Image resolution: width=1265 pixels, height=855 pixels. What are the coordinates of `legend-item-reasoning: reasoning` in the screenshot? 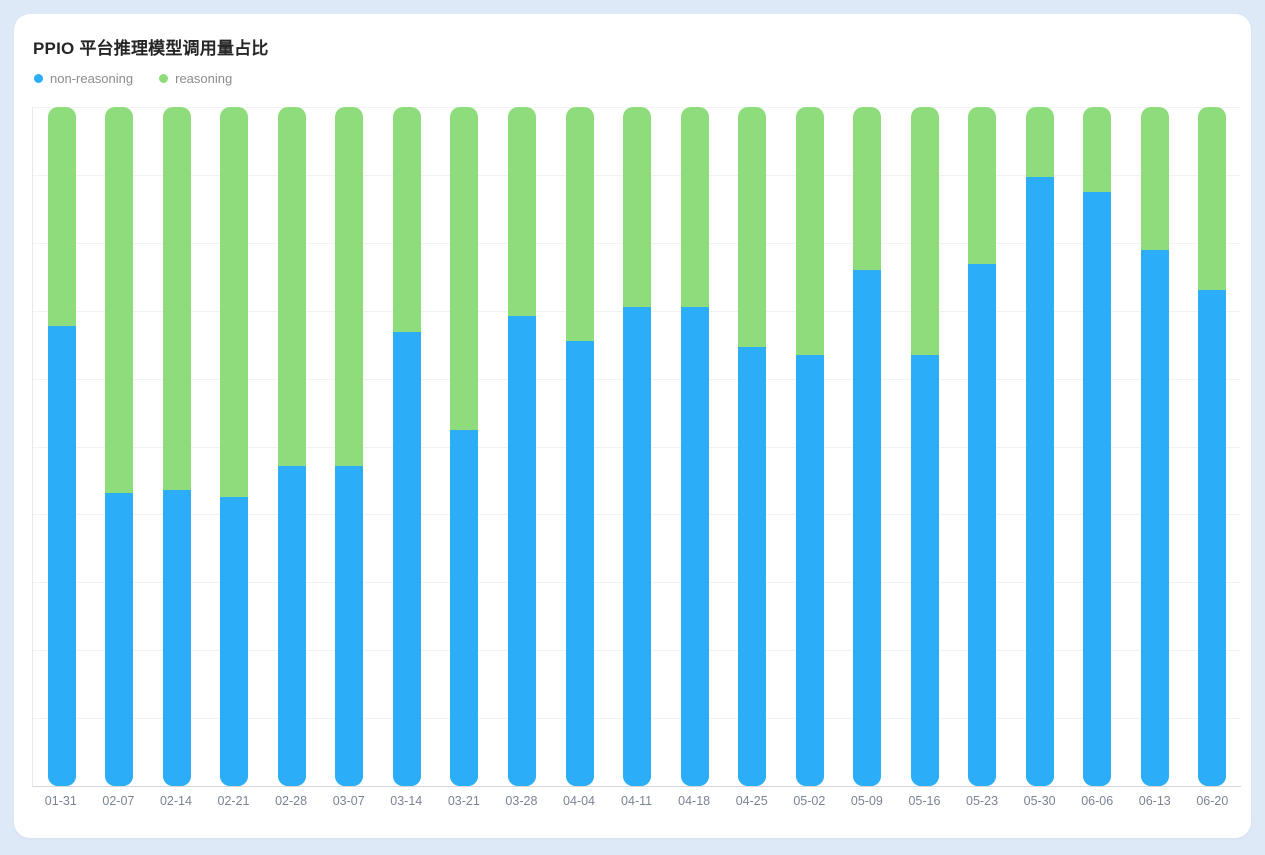 It's located at (195, 78).